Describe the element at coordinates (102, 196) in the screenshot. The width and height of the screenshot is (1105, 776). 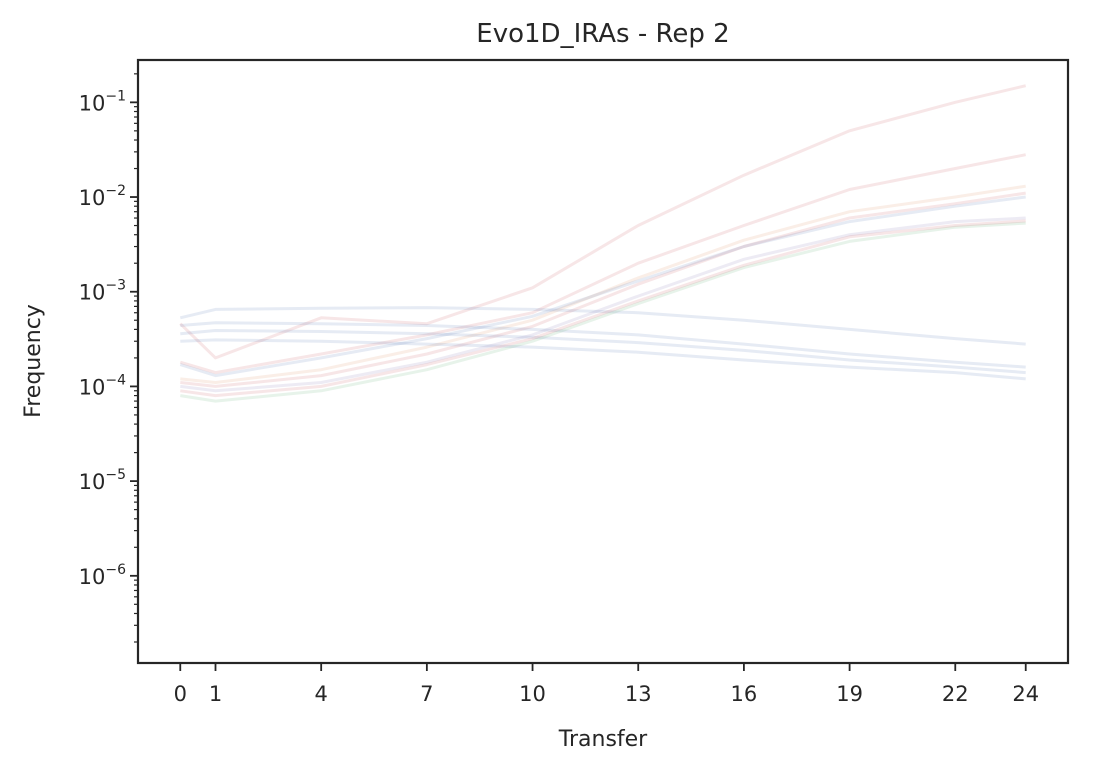
I see `y-tick-label-5: 10⁻²` at that location.